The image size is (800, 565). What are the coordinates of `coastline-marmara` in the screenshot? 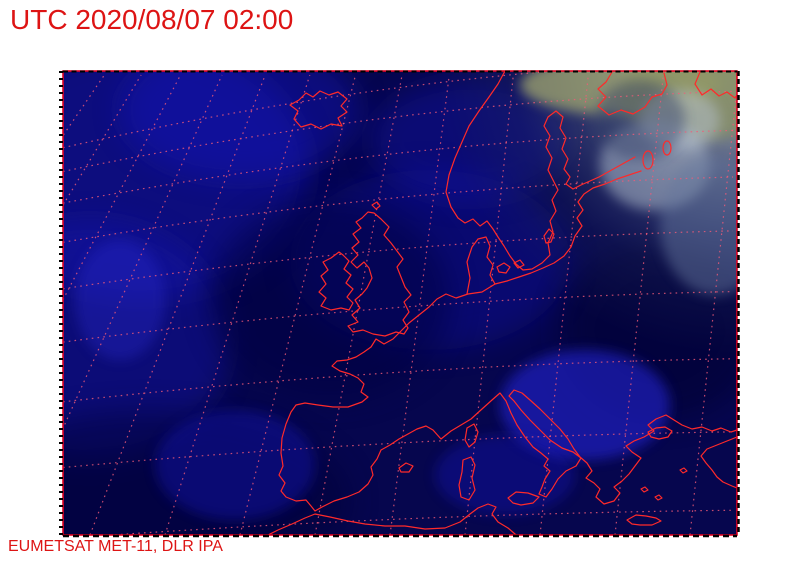 It's located at (660, 433).